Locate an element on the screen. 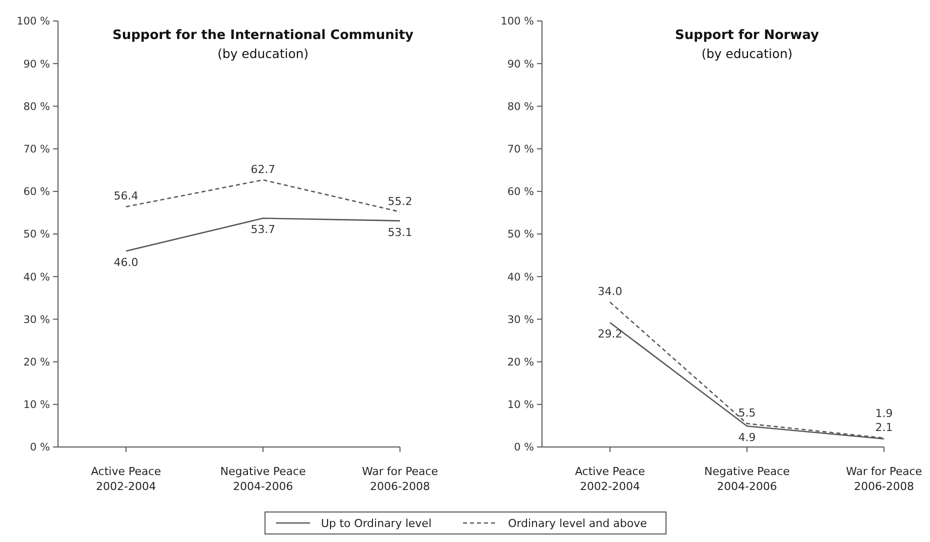 The height and width of the screenshot is (542, 930). data-label: 1.9 is located at coordinates (884, 413).